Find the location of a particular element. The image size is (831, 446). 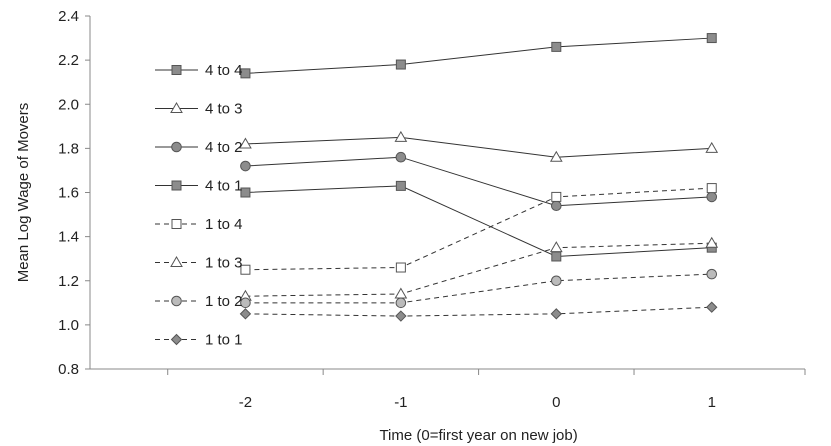

x-tick-label: 1 is located at coordinates (712, 402).